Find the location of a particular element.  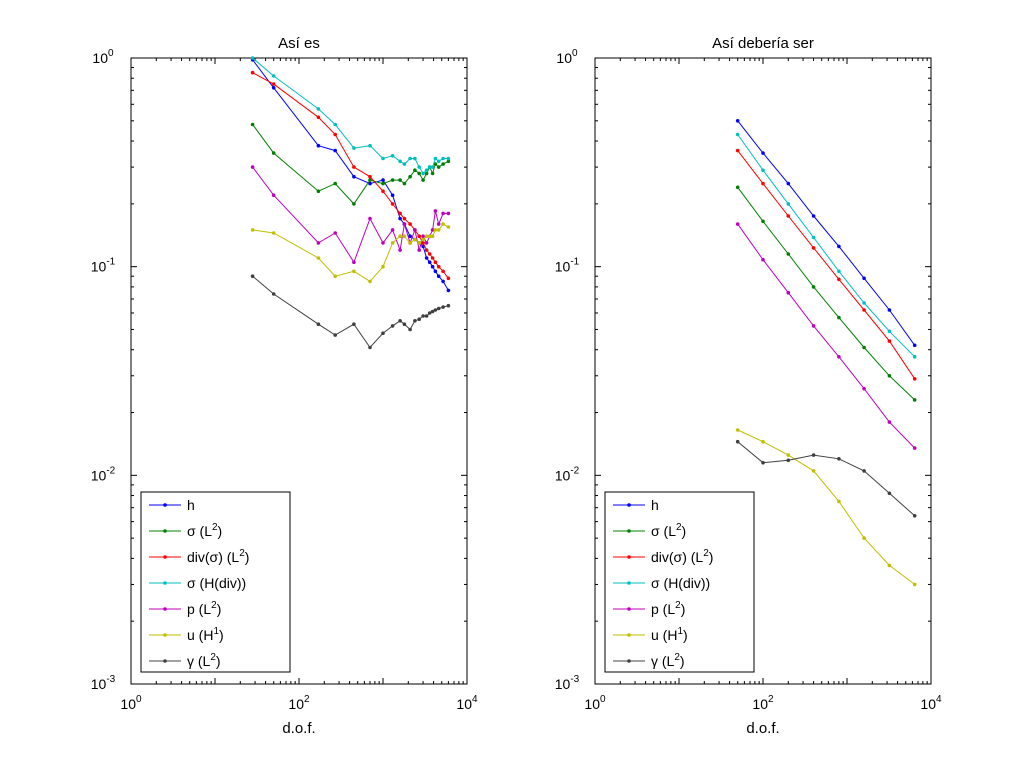

legend-item: div(σ) (L2) is located at coordinates (663, 556).